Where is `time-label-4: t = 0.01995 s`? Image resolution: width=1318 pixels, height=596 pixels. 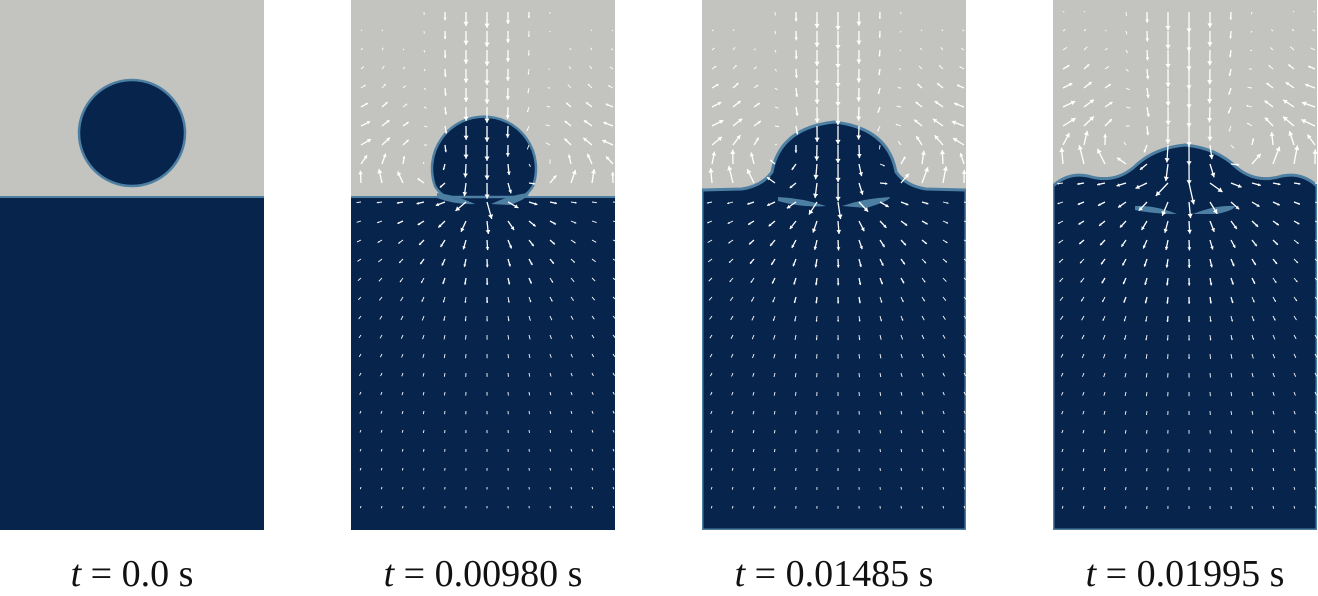
time-label-4: t = 0.01995 s is located at coordinates (1185, 574).